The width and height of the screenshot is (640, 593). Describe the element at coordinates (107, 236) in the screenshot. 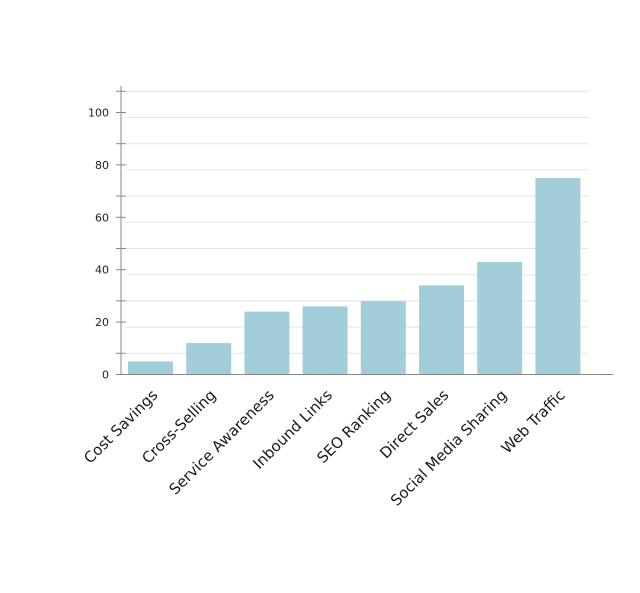

I see `y-axis-ticks: 0 20 40 60 80 100` at that location.